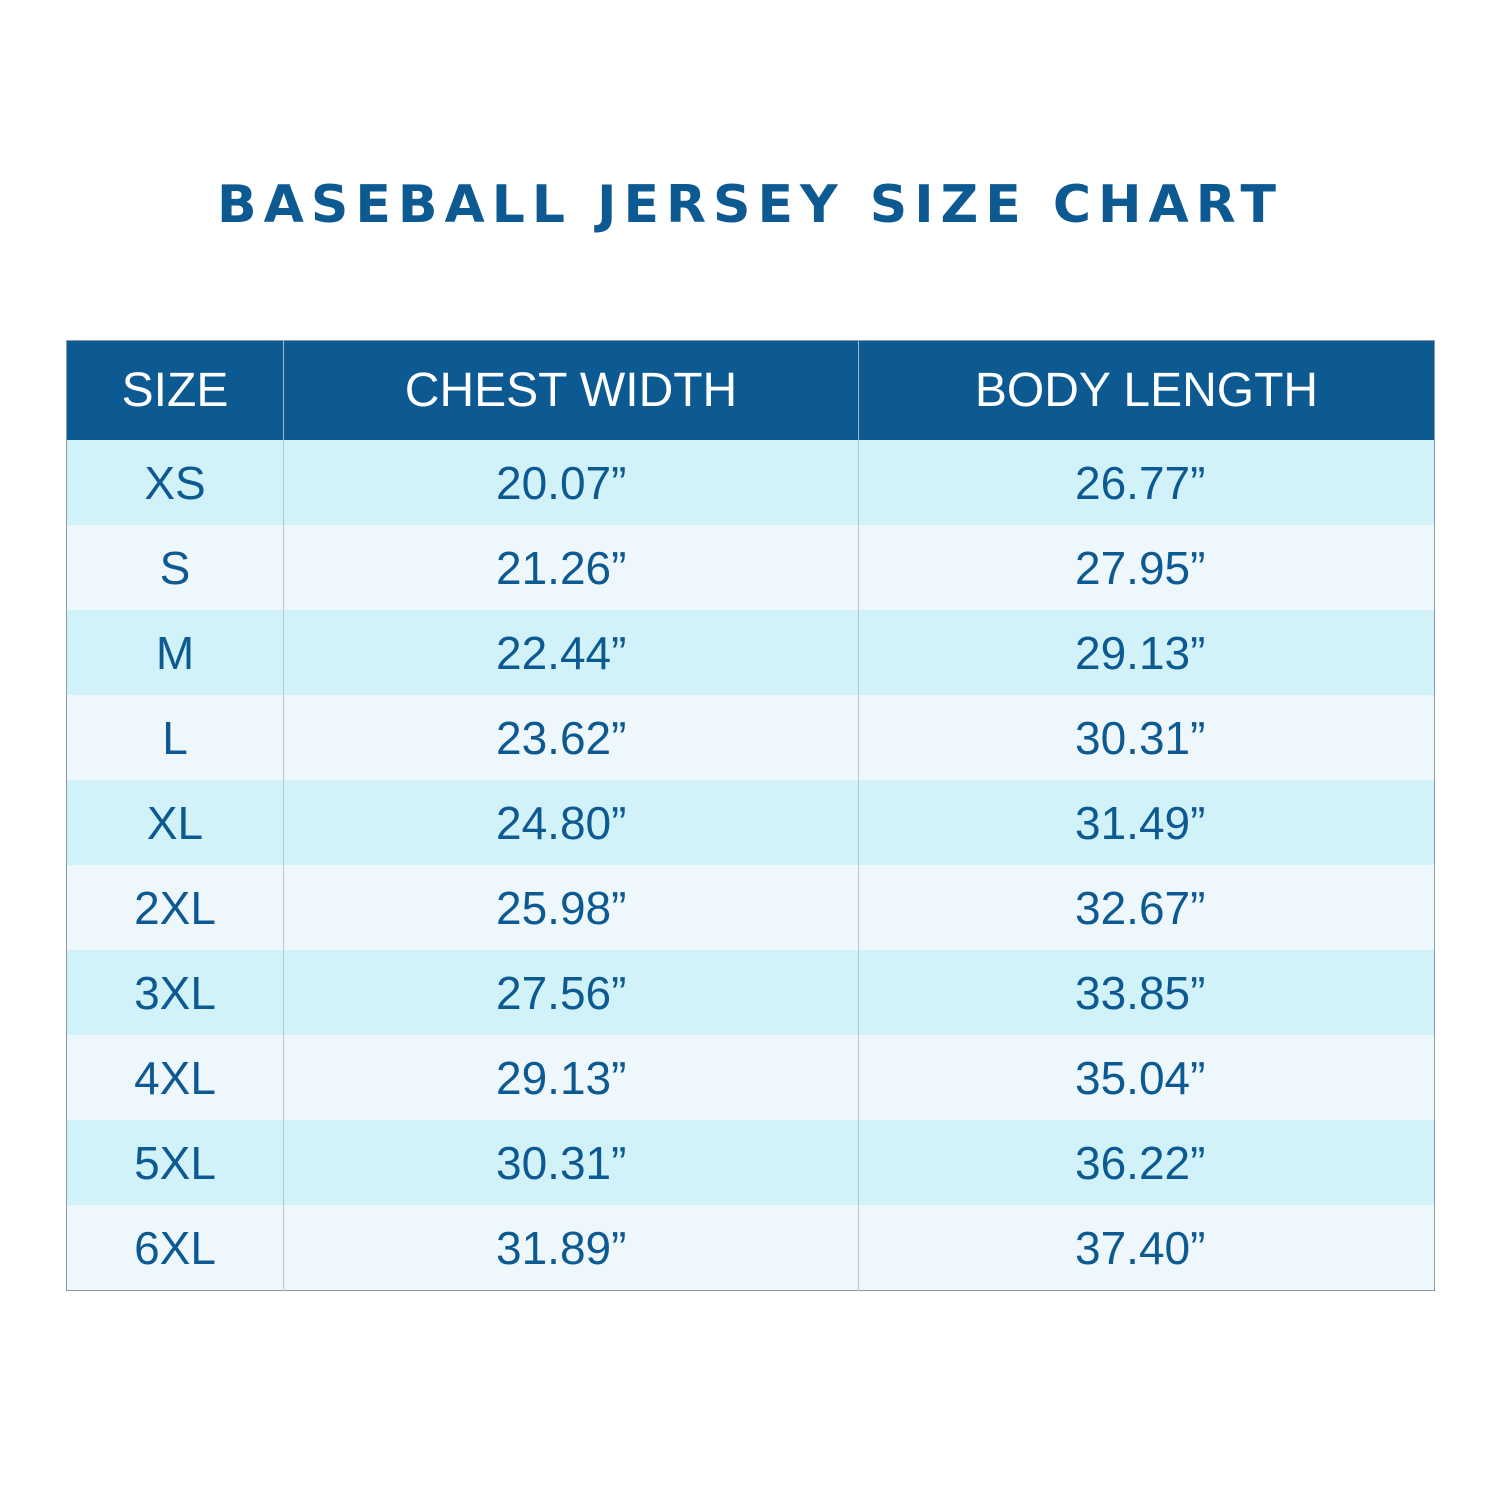 Image resolution: width=1500 pixels, height=1500 pixels. What do you see at coordinates (175, 822) in the screenshot?
I see `size-cell: XL` at bounding box center [175, 822].